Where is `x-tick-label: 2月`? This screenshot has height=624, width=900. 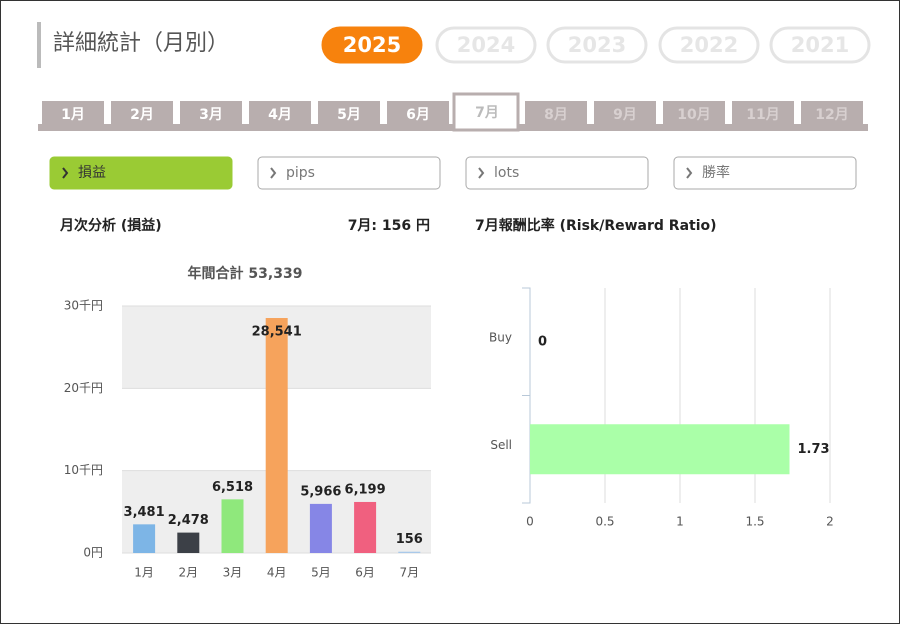 x-tick-label: 2月 is located at coordinates (188, 573).